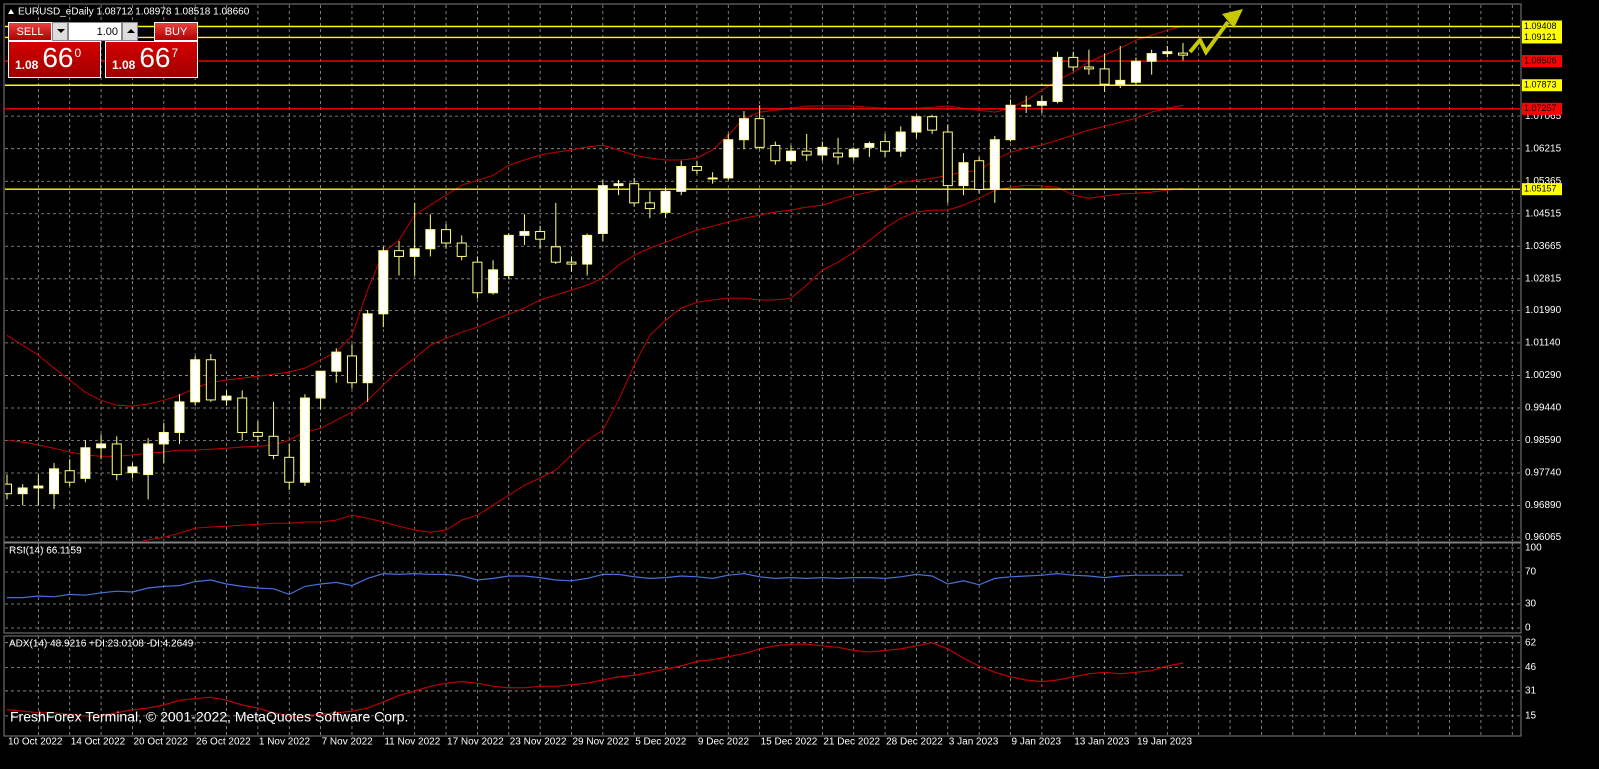 This screenshot has width=1599, height=769. Describe the element at coordinates (160, 742) in the screenshot. I see `x-tick-label: 20 Oct 2022` at that location.